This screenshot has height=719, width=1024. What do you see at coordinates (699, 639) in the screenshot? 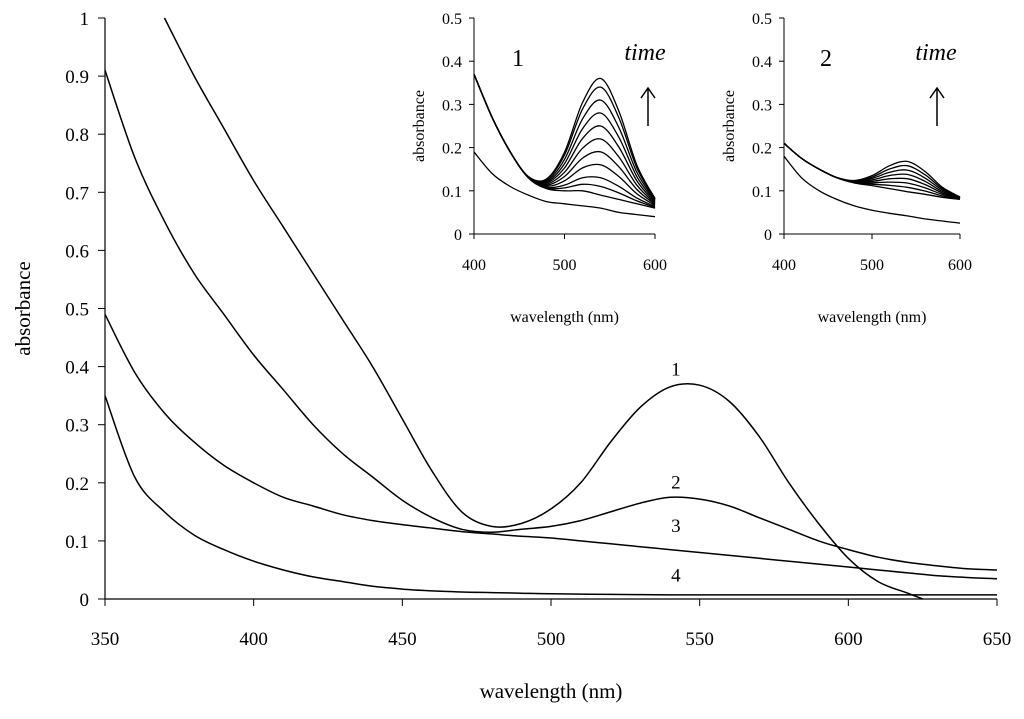
I see `x-tick-label: 550` at bounding box center [699, 639].